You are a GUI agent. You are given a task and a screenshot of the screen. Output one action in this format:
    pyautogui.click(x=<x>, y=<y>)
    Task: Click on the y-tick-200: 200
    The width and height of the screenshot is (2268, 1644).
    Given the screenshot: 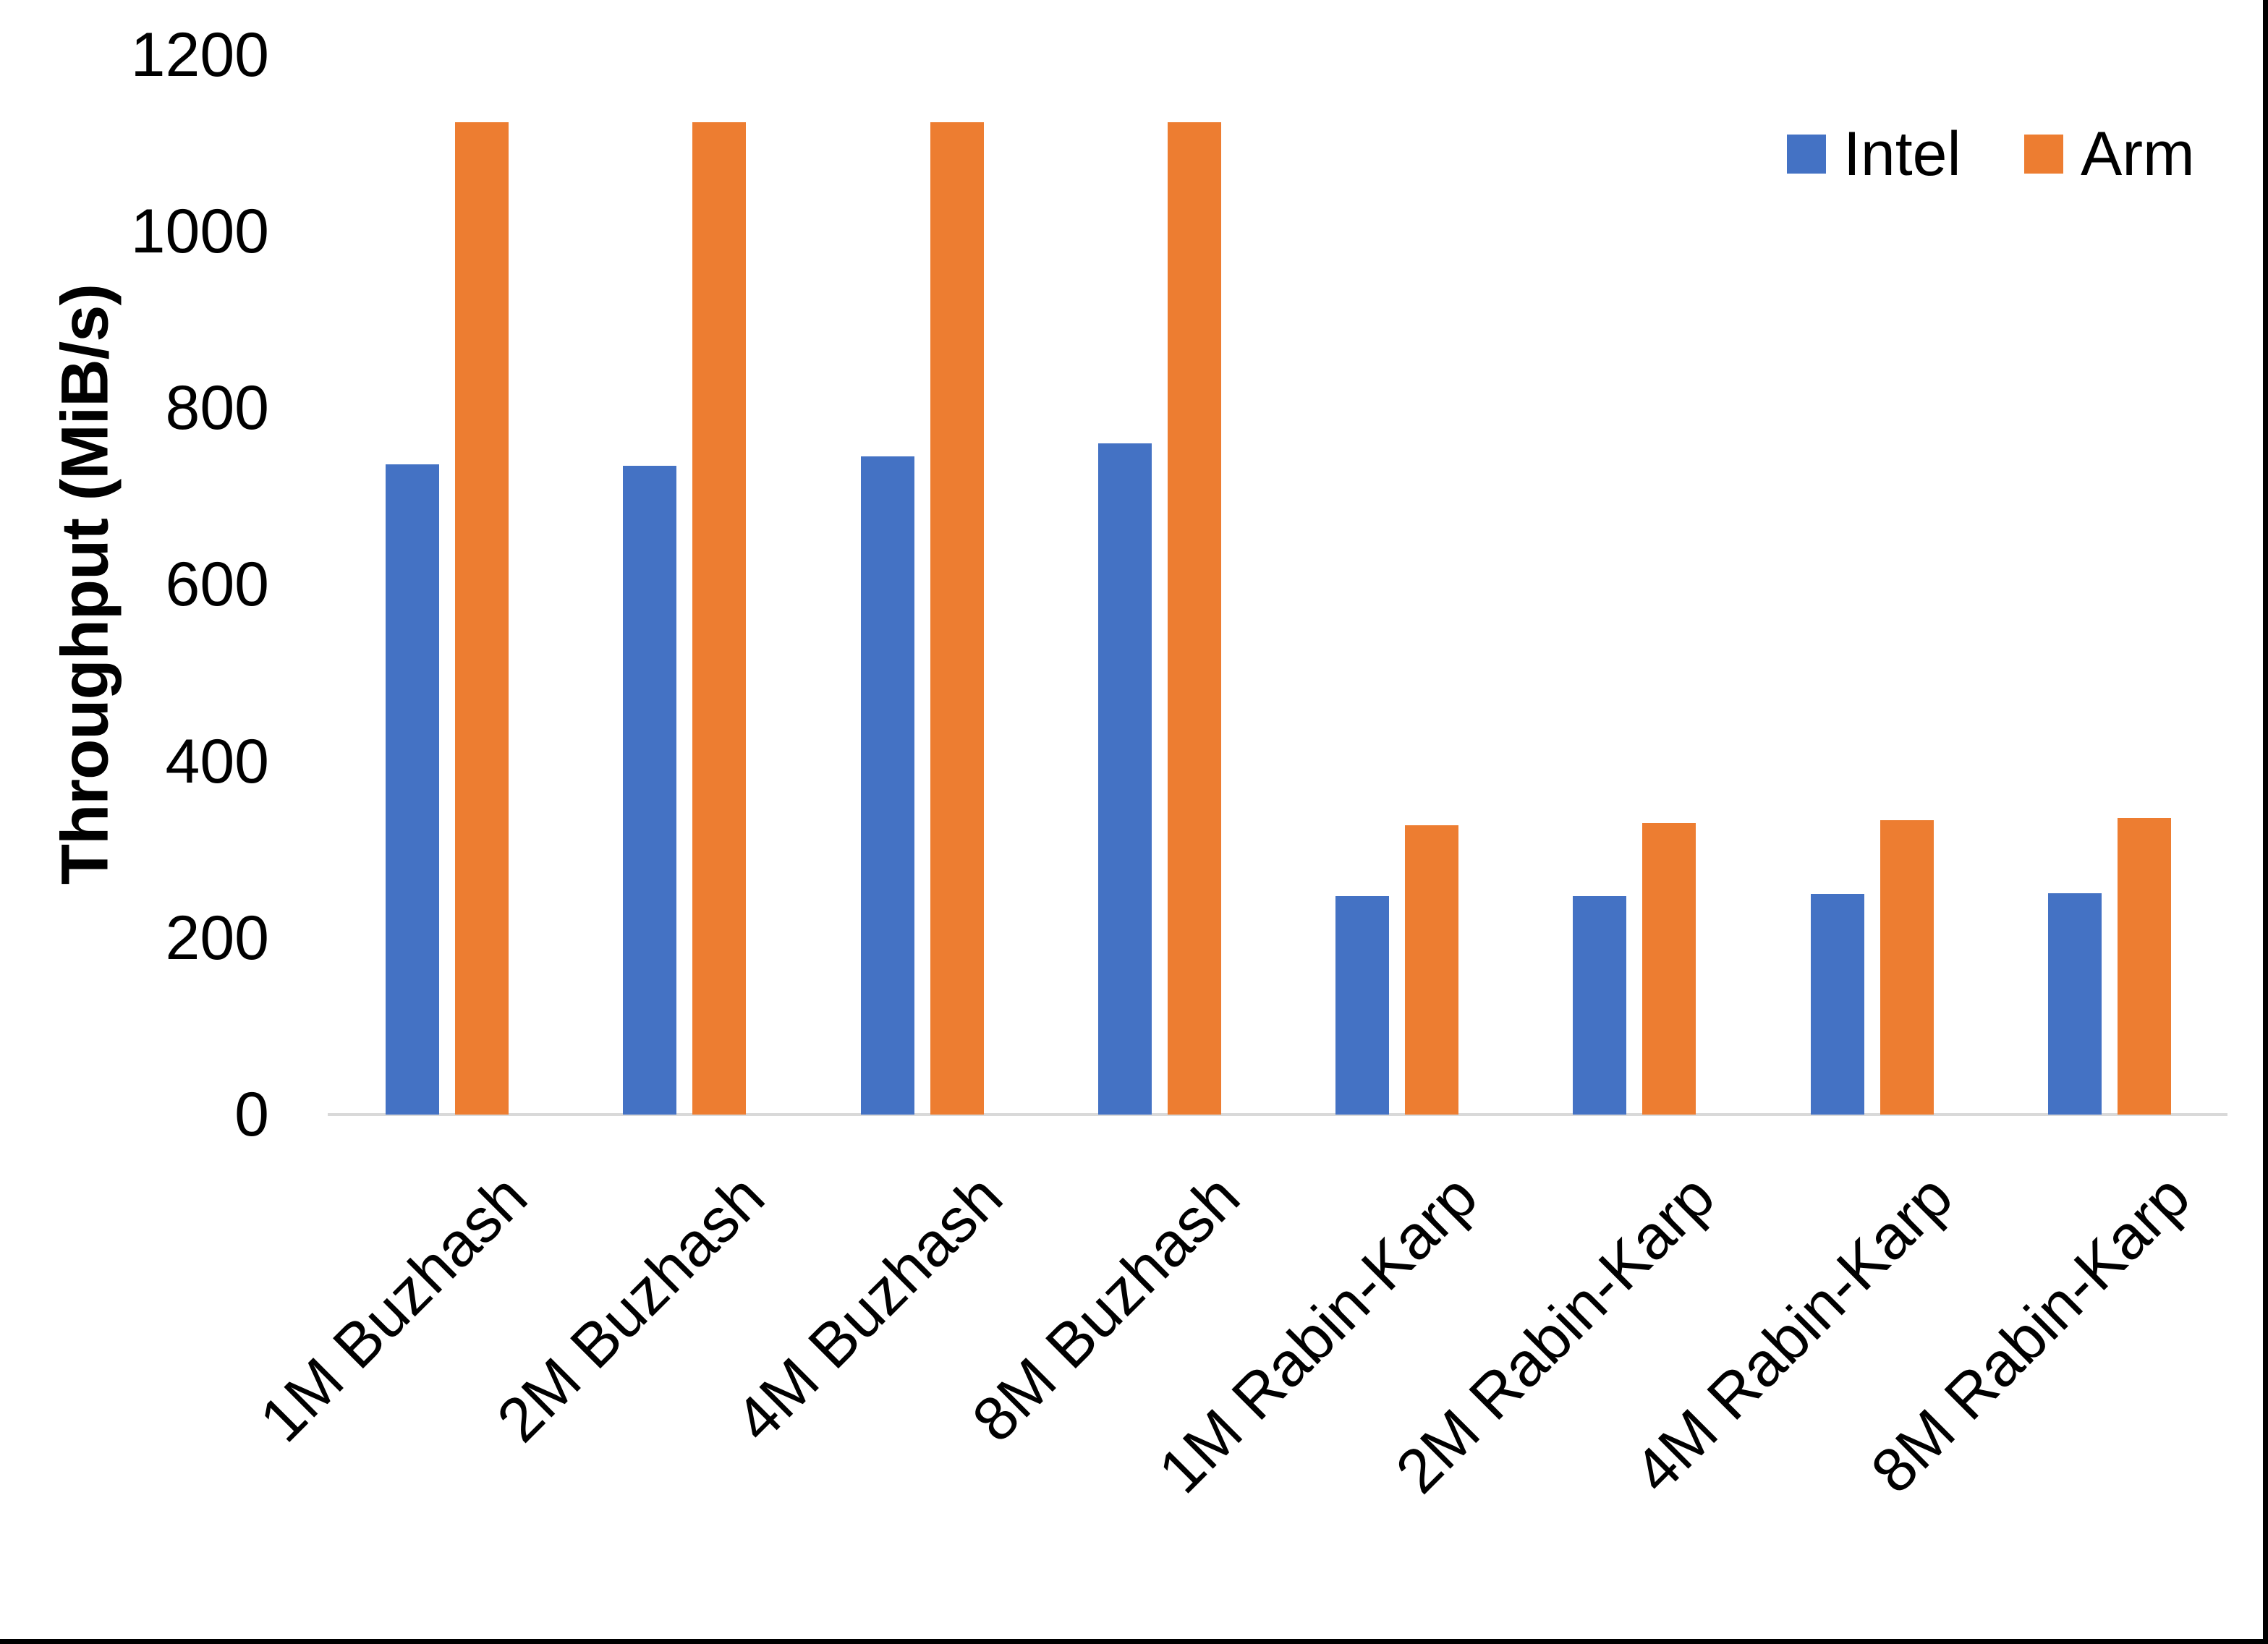 What is the action you would take?
    pyautogui.click(x=217, y=938)
    